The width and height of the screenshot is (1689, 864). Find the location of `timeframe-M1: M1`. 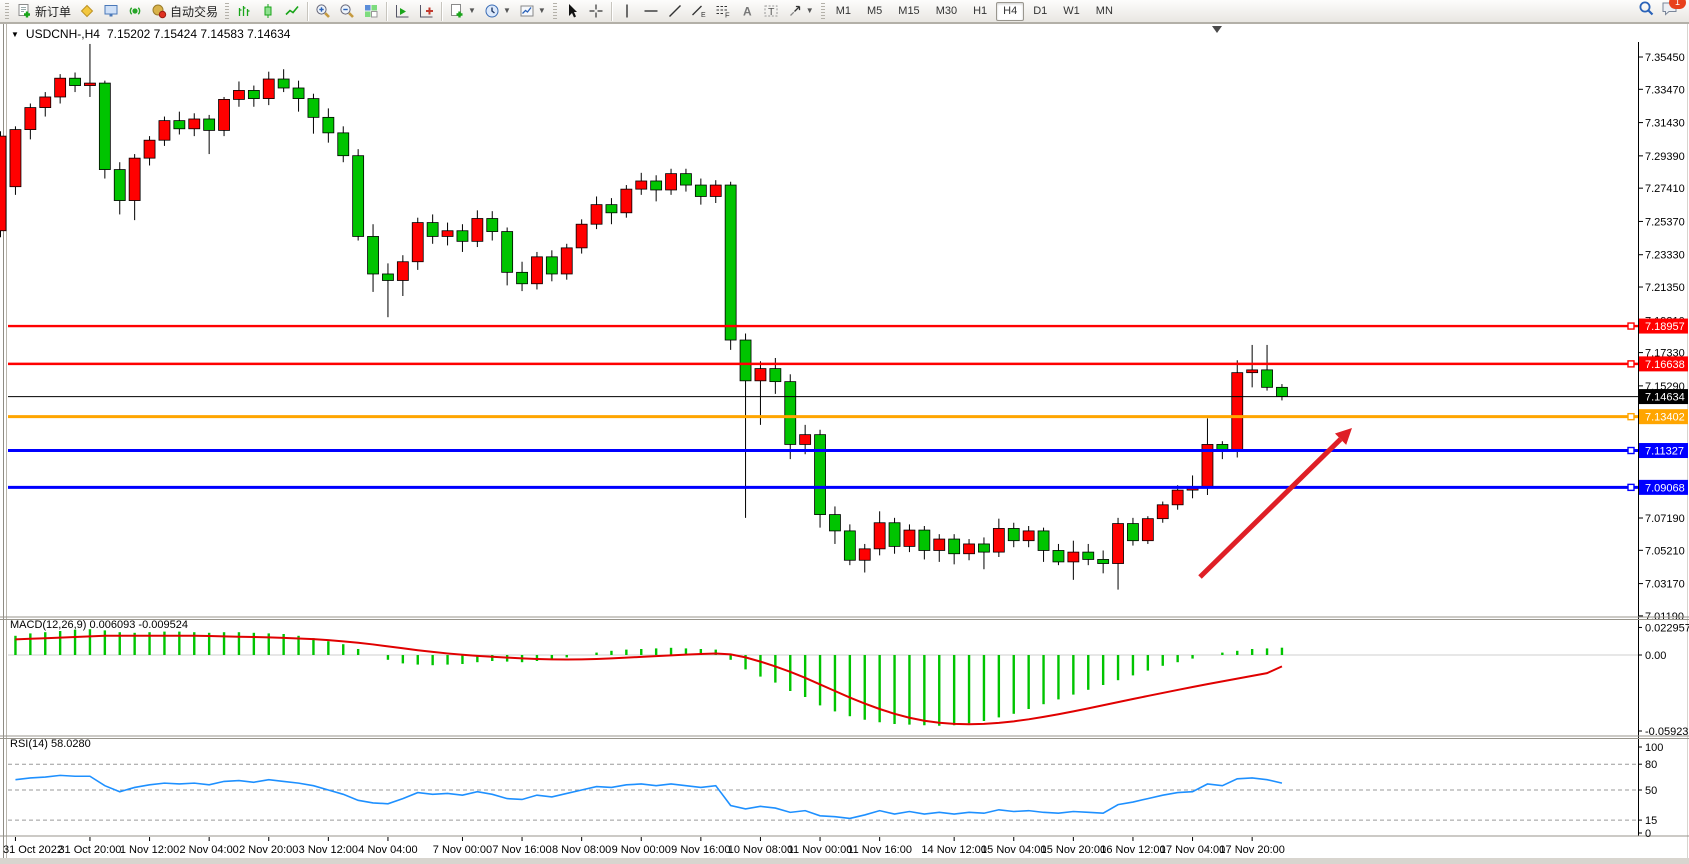

timeframe-M1: M1 is located at coordinates (843, 10).